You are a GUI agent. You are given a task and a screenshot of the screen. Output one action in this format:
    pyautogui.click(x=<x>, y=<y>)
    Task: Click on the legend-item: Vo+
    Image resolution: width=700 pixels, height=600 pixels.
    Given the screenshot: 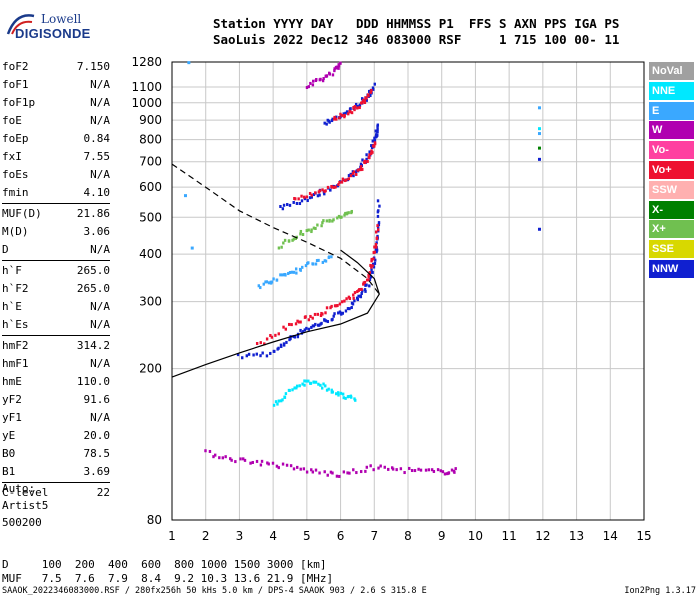 What is the action you would take?
    pyautogui.click(x=671, y=169)
    